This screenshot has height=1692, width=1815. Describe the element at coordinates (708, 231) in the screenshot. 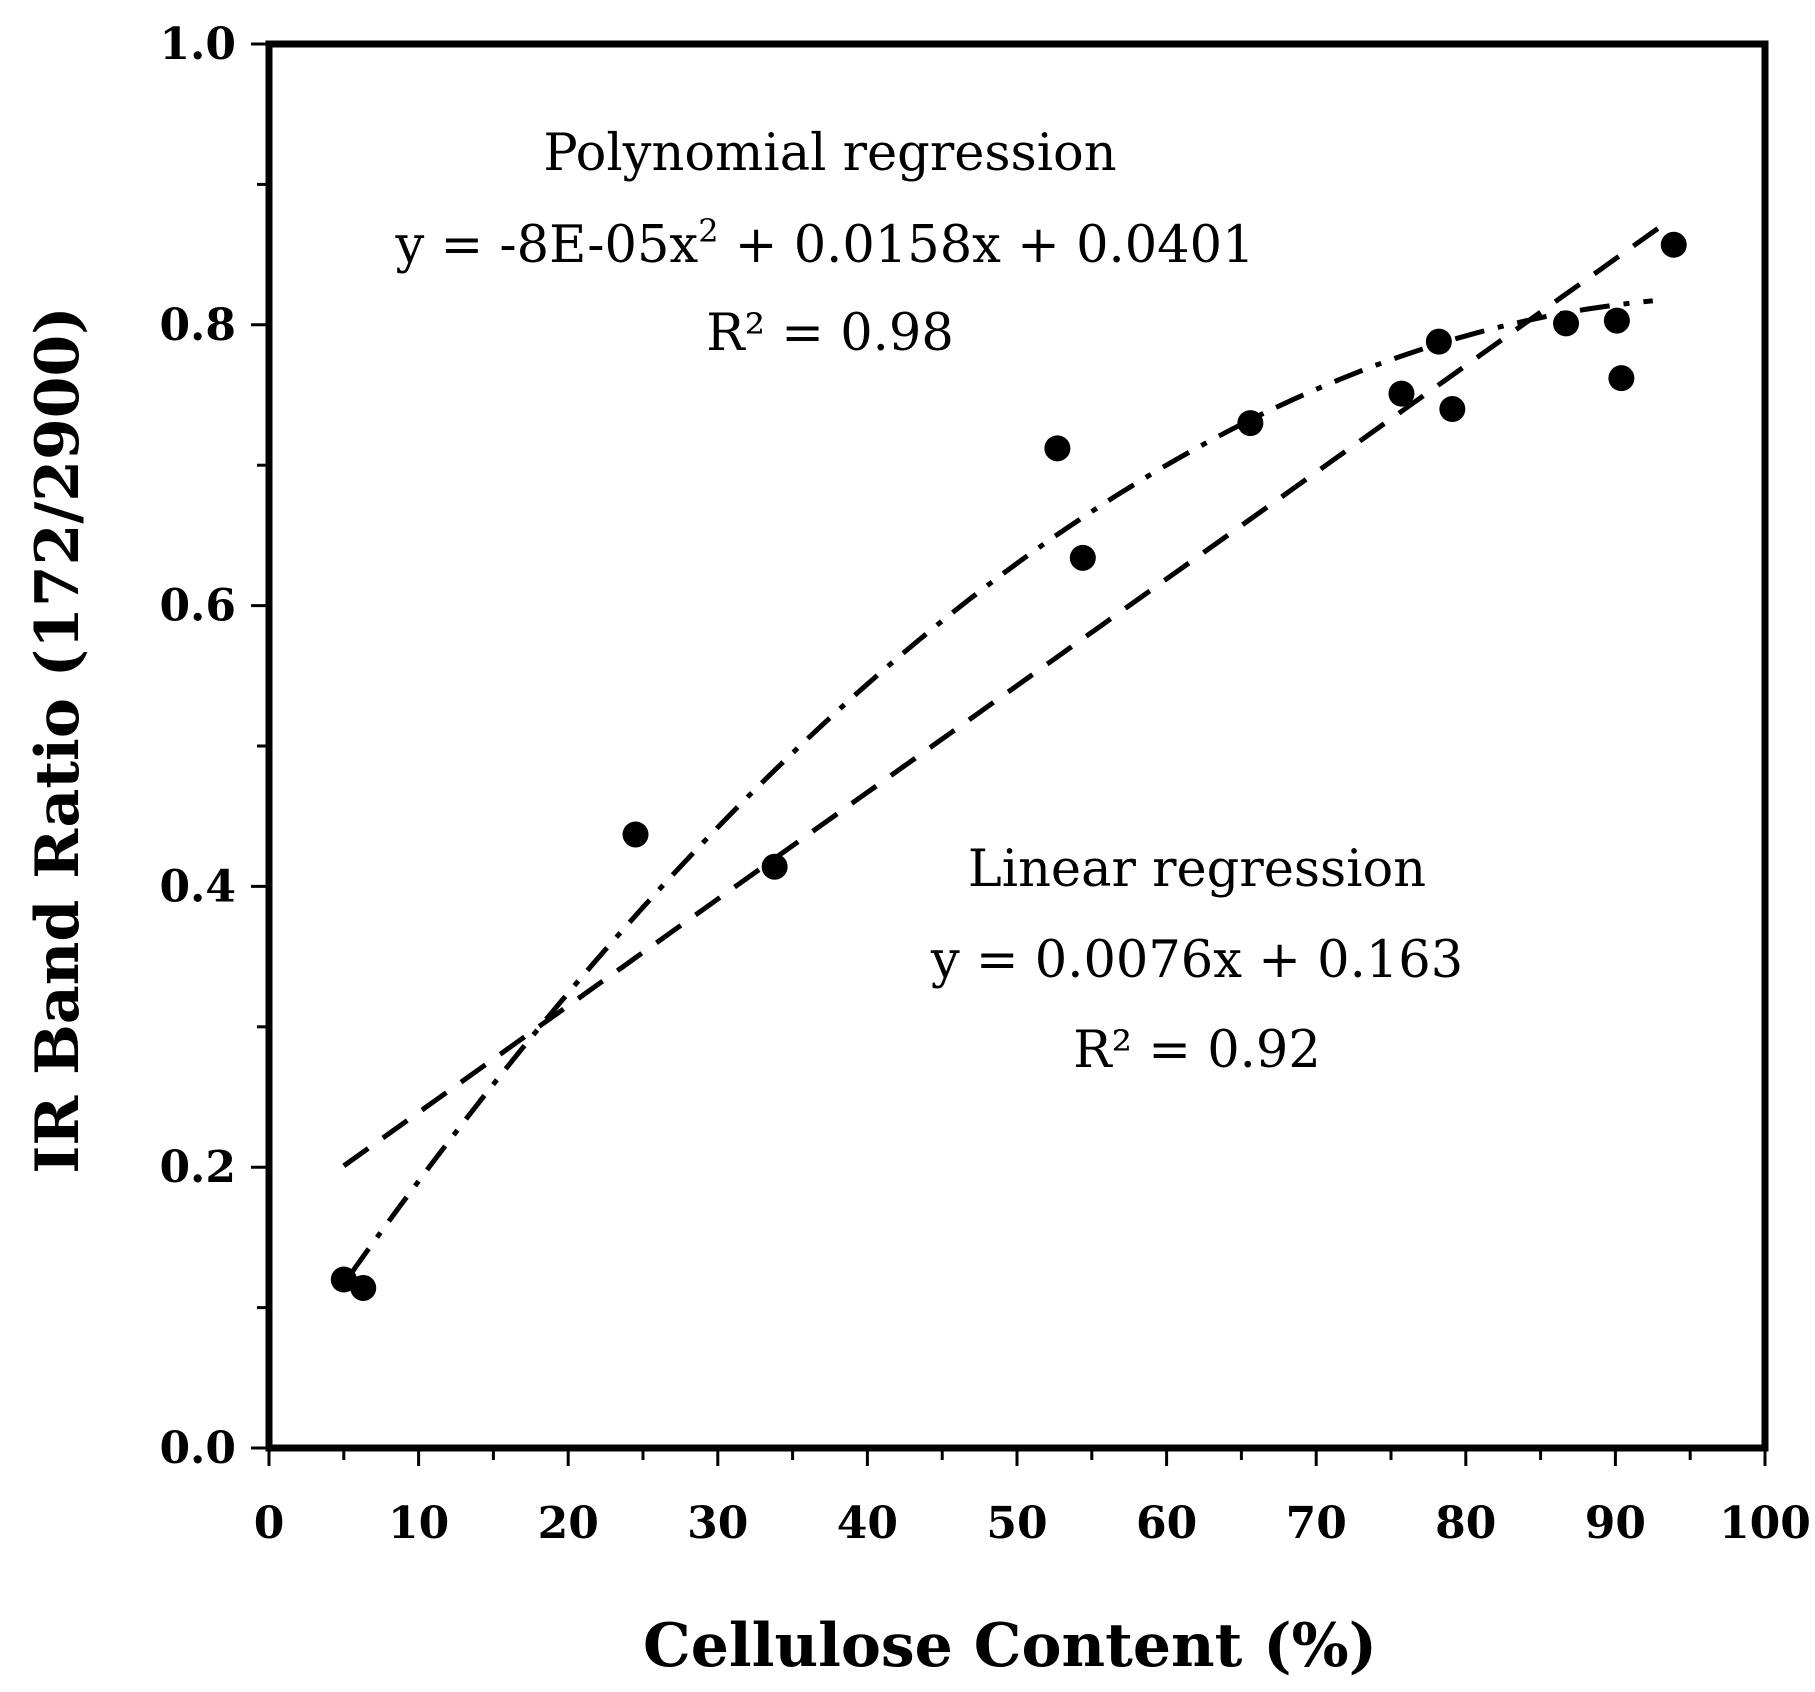

I see `poly-eq-superscript: 2` at that location.